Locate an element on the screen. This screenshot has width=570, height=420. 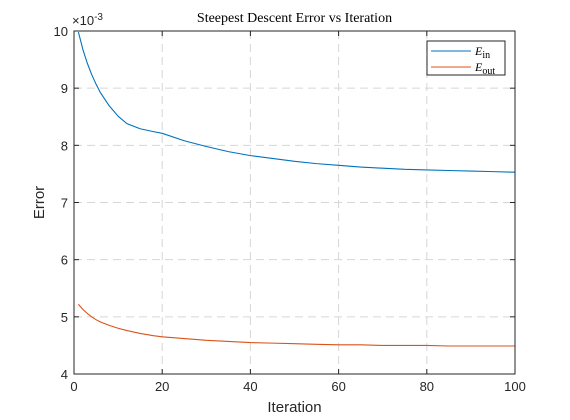
legend-label-ein-main: E is located at coordinates (478, 51).